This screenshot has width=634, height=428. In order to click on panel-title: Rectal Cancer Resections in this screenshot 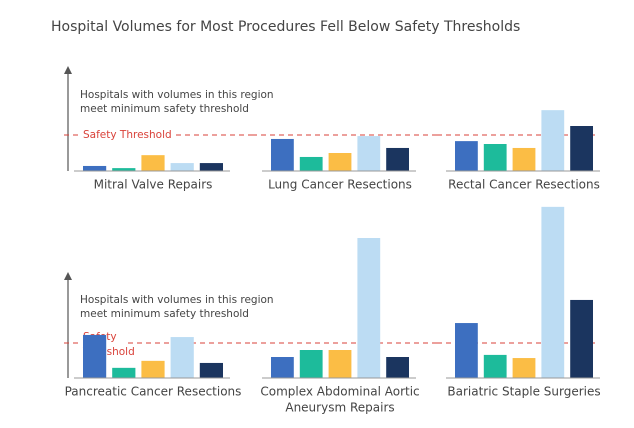, I will do `click(524, 185)`.